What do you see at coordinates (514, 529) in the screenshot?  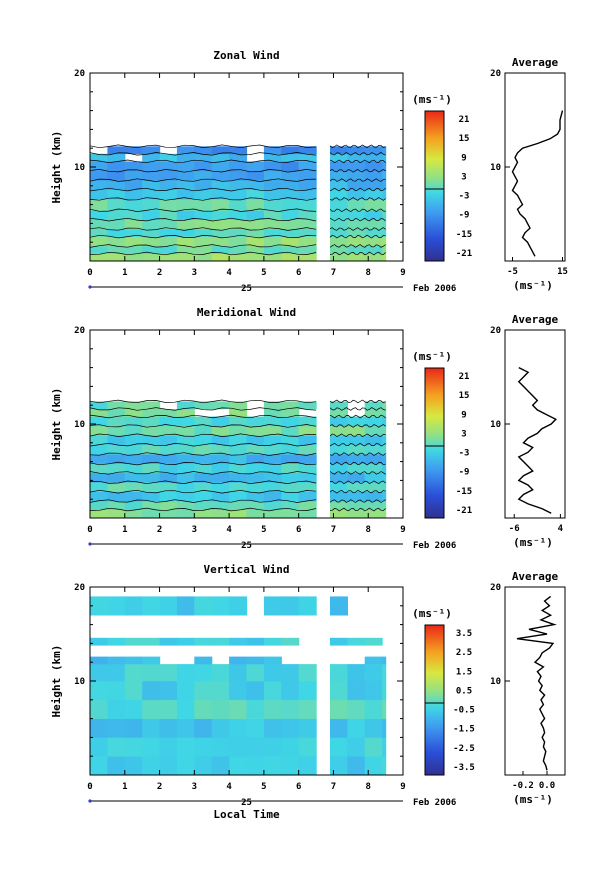 I see `profile-x-tick-label: -6` at bounding box center [514, 529].